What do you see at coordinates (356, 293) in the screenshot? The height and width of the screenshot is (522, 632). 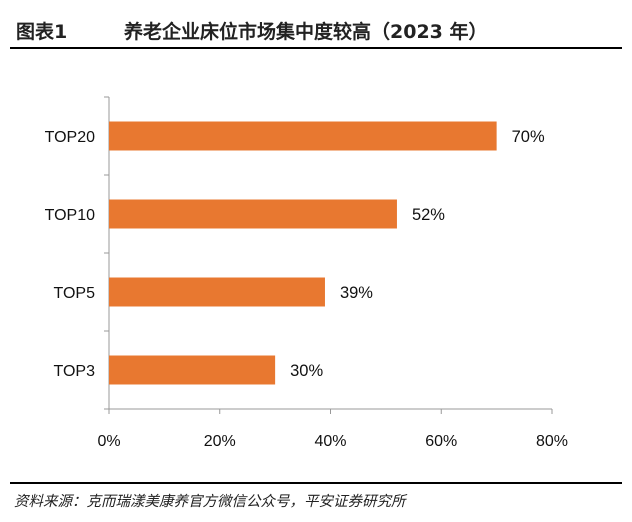 I see `data-label: 39%` at bounding box center [356, 293].